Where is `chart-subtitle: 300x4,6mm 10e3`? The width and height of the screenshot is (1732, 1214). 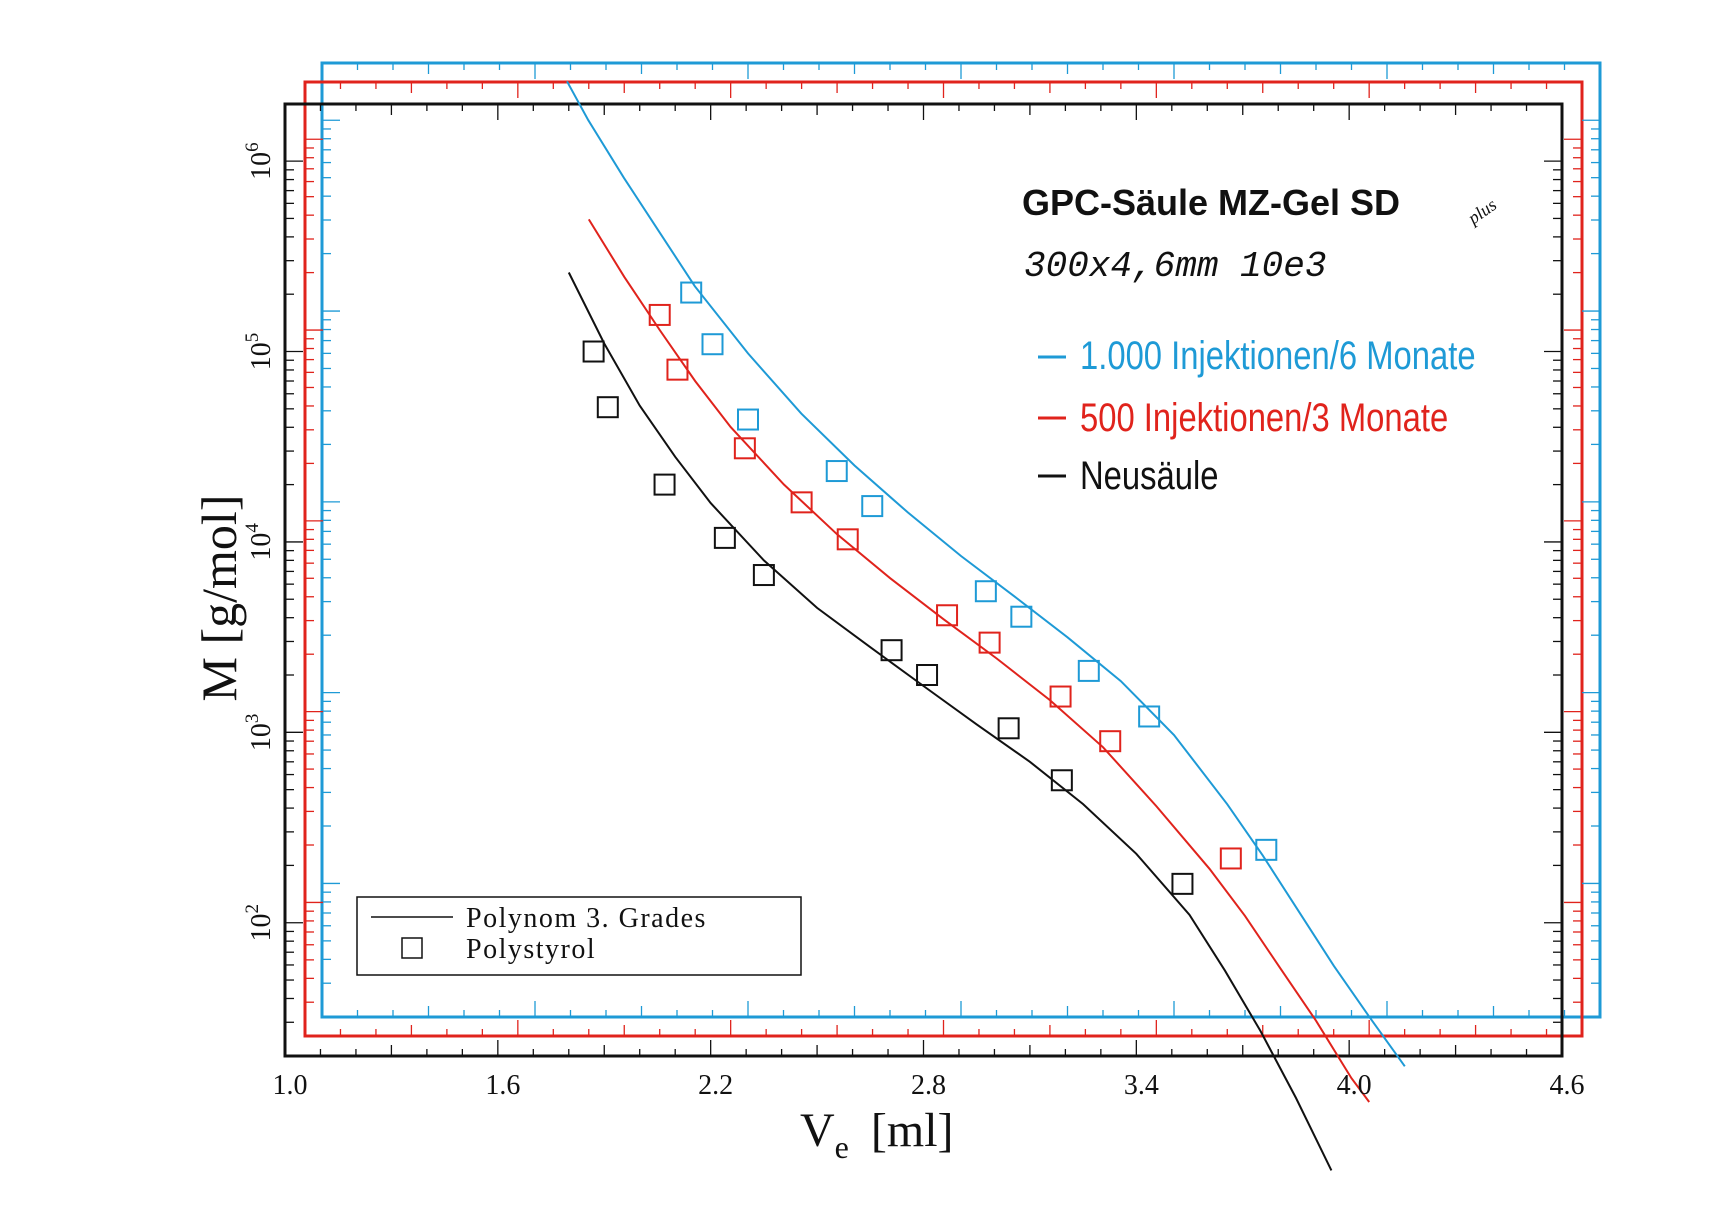 chart-subtitle: 300x4,6mm 10e3 is located at coordinates (1175, 266).